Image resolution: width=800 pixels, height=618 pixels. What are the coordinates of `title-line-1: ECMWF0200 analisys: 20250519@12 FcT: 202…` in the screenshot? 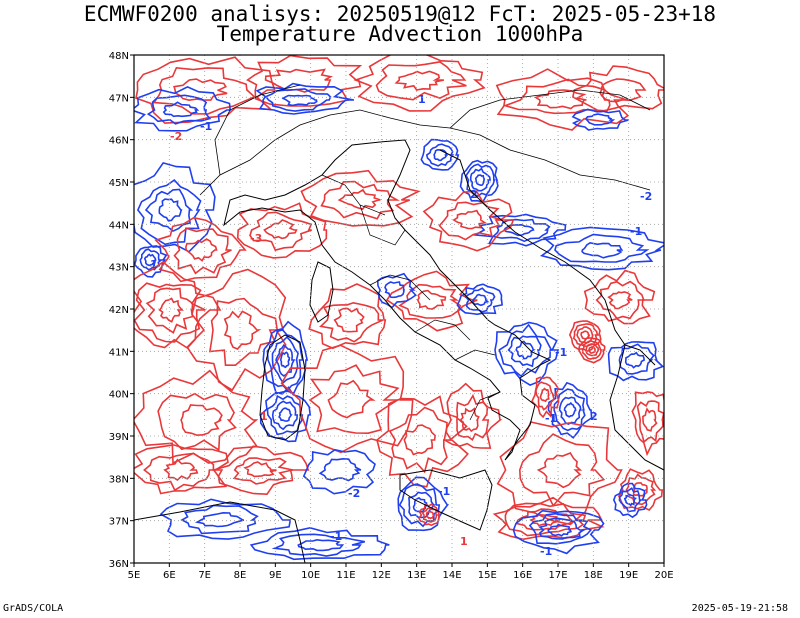 It's located at (400, 14).